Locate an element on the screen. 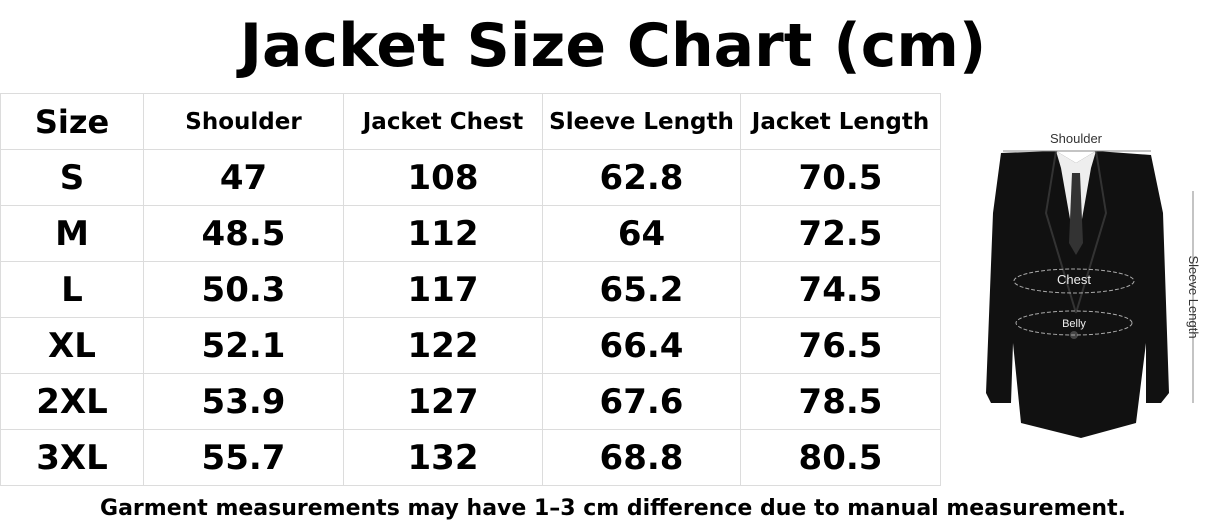 This screenshot has width=1226, height=529. value-cell: 47 is located at coordinates (243, 177).